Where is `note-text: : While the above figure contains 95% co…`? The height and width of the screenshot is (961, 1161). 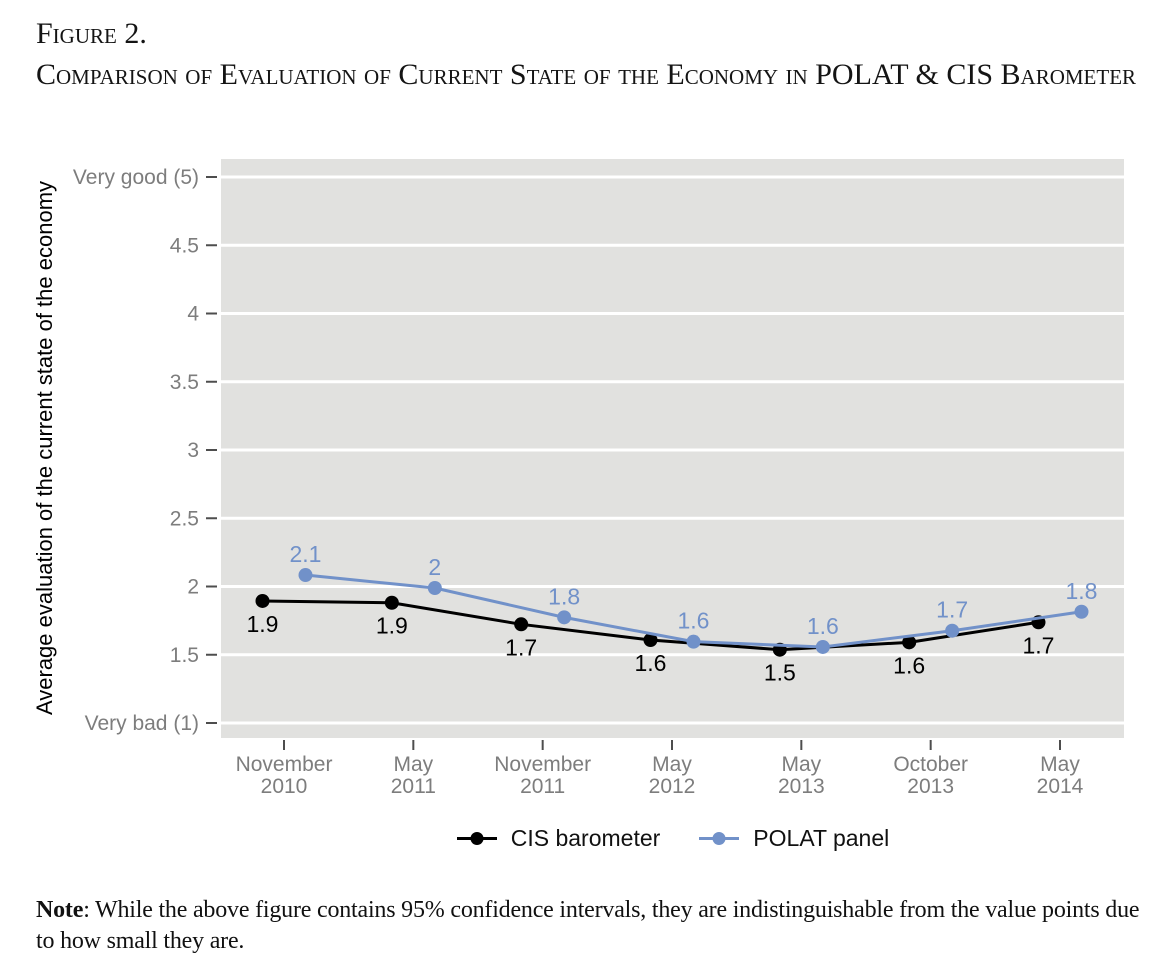 note-text: : While the above figure contains 95% co… is located at coordinates (588, 925).